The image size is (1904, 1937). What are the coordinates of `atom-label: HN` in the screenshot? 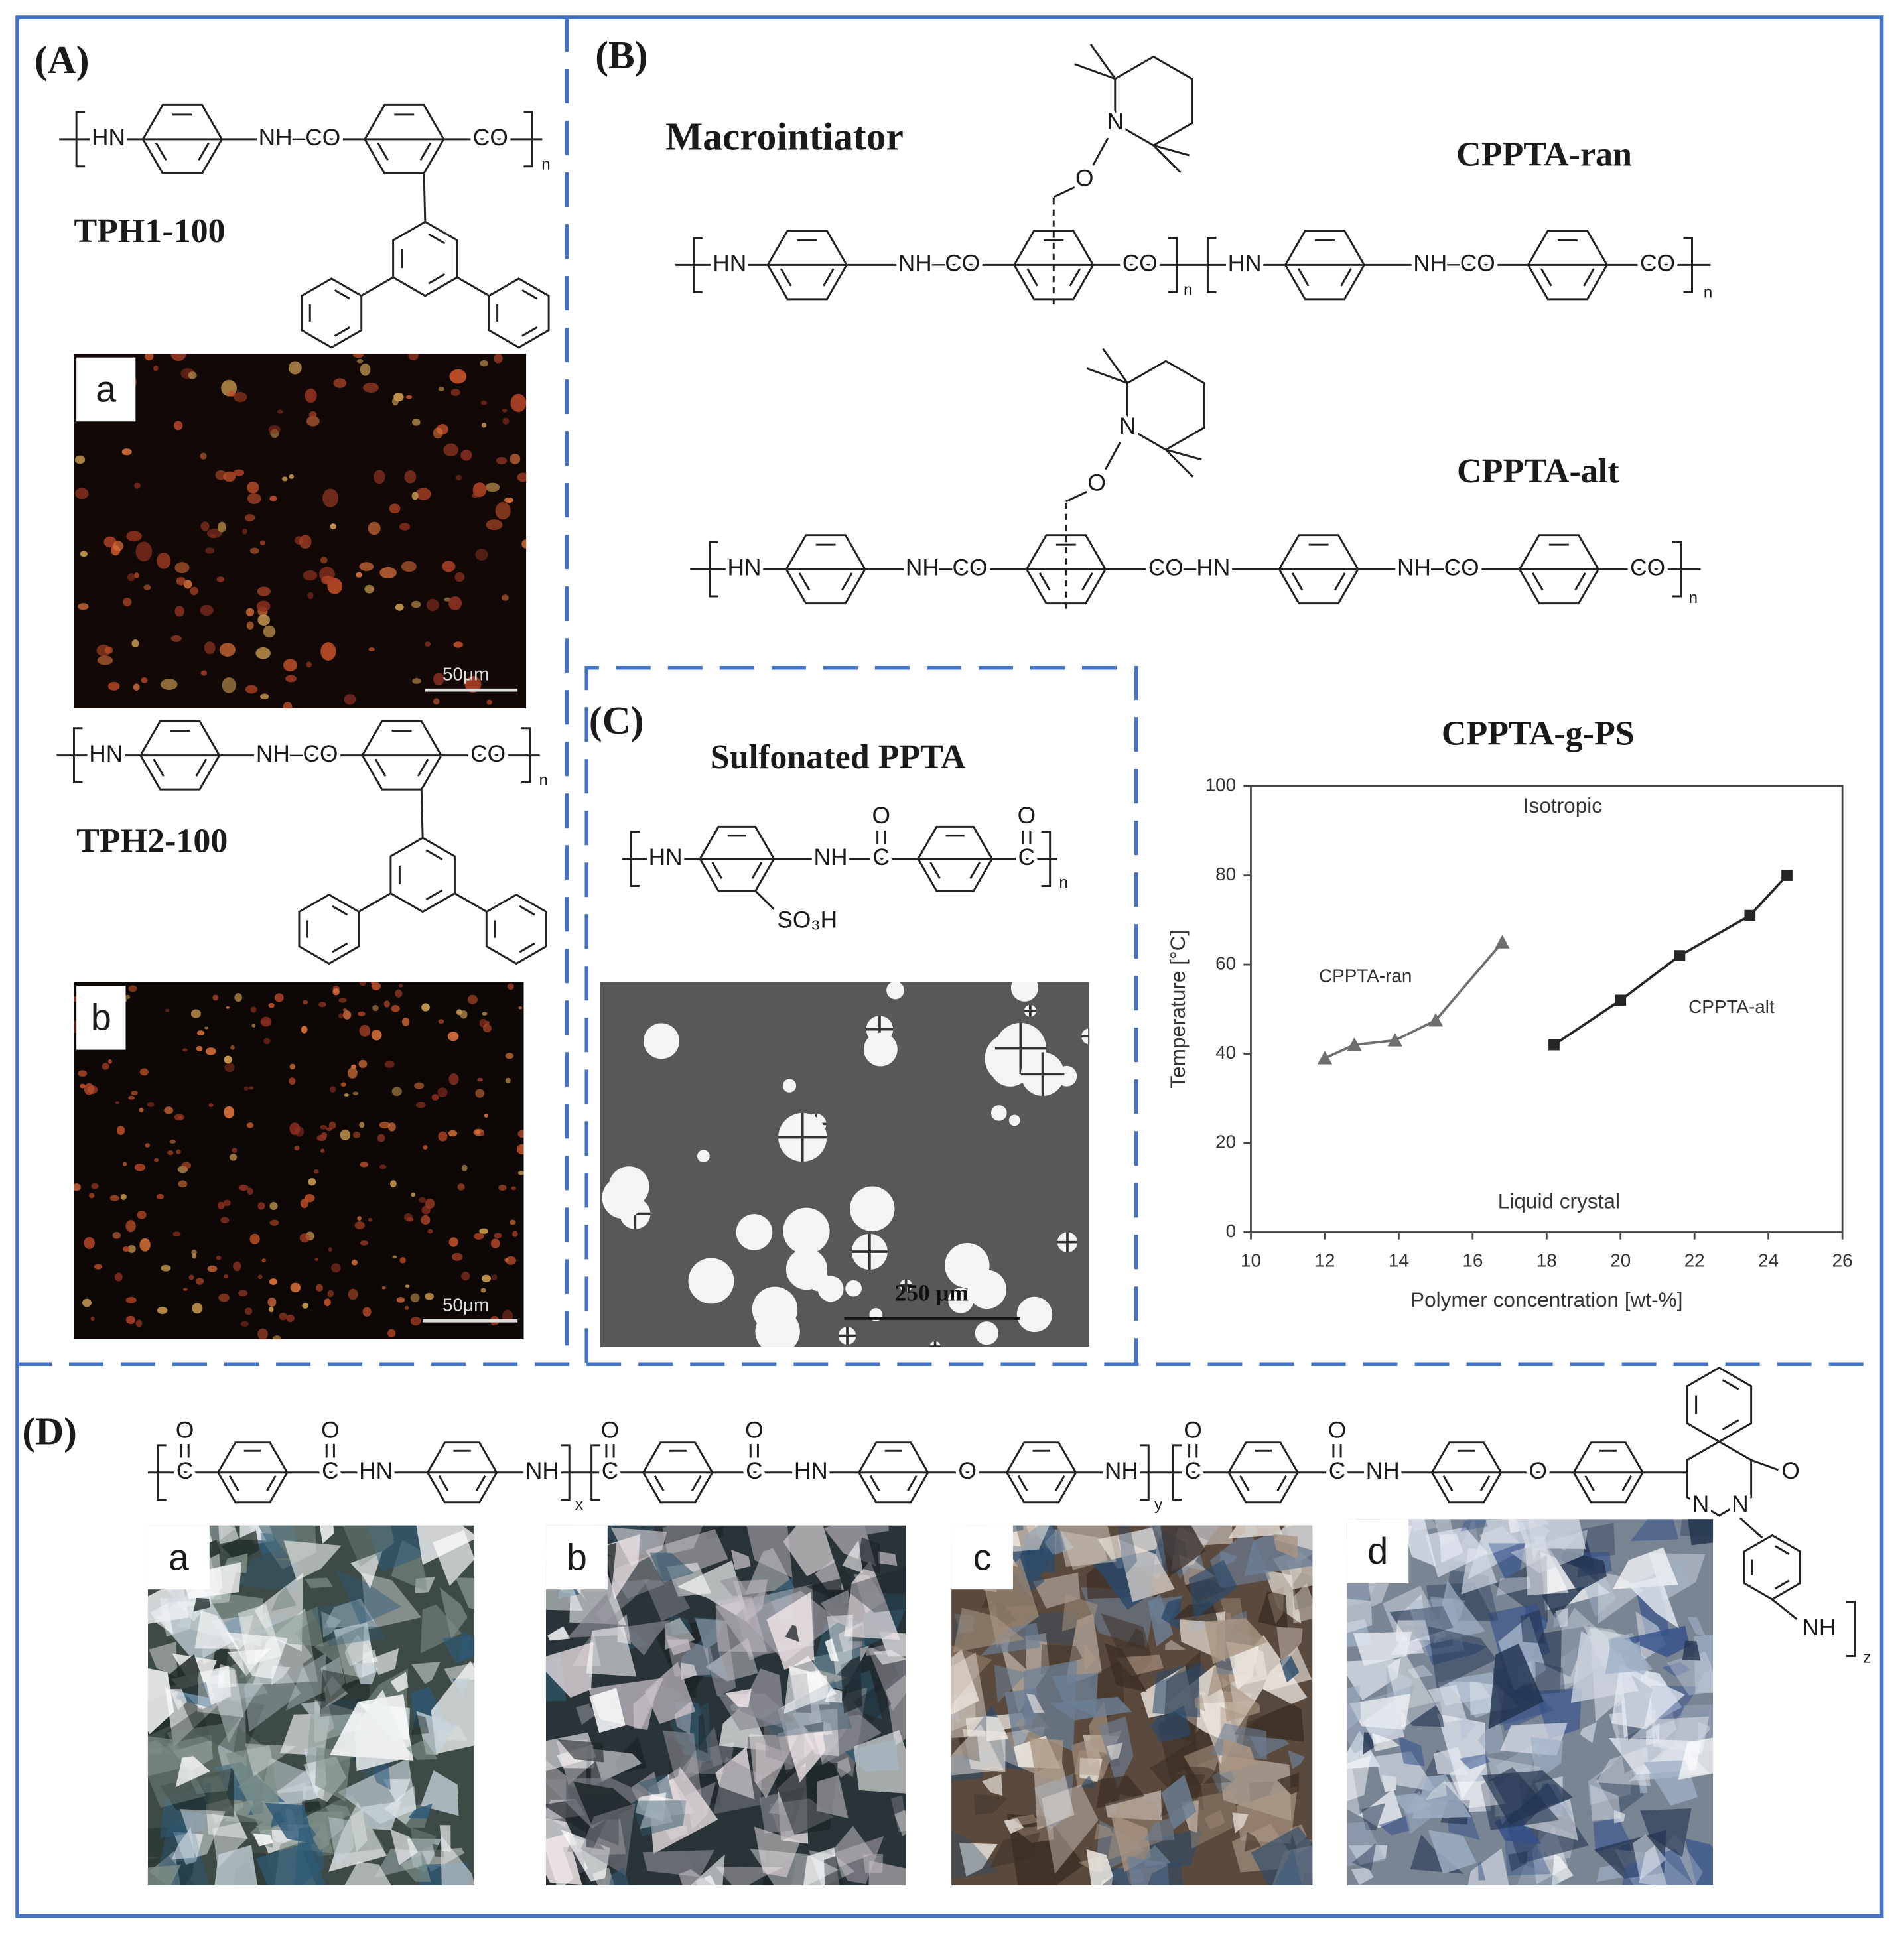 It's located at (811, 1471).